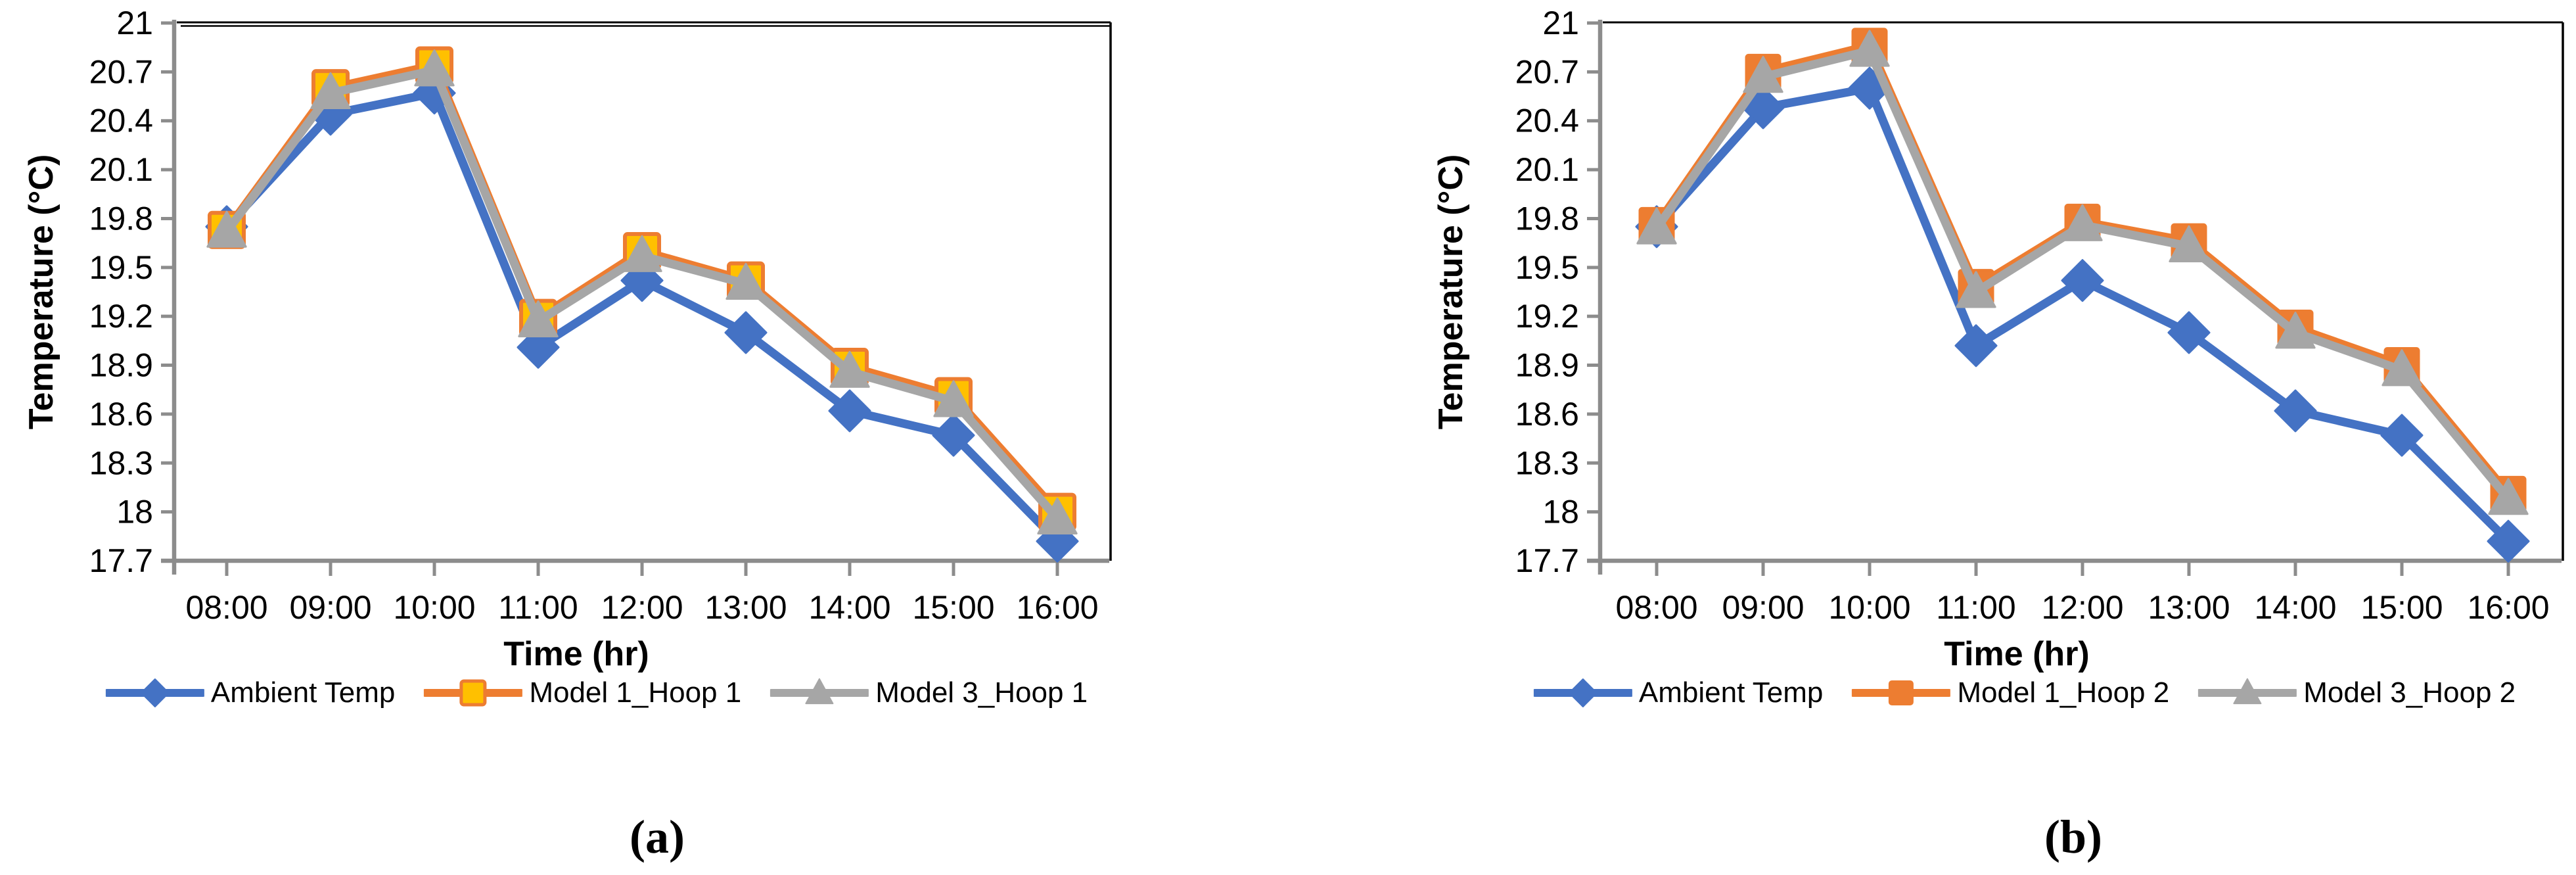 The width and height of the screenshot is (2576, 875). I want to click on legend-marker-triangle-icon, so click(820, 691).